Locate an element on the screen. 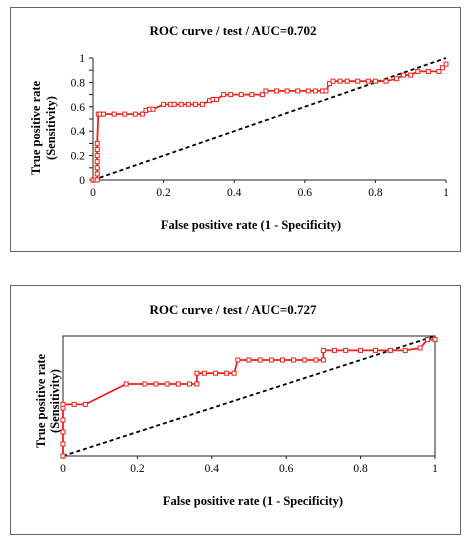  chart-title: ROC curve / test / AUC=0.702 is located at coordinates (233, 30).